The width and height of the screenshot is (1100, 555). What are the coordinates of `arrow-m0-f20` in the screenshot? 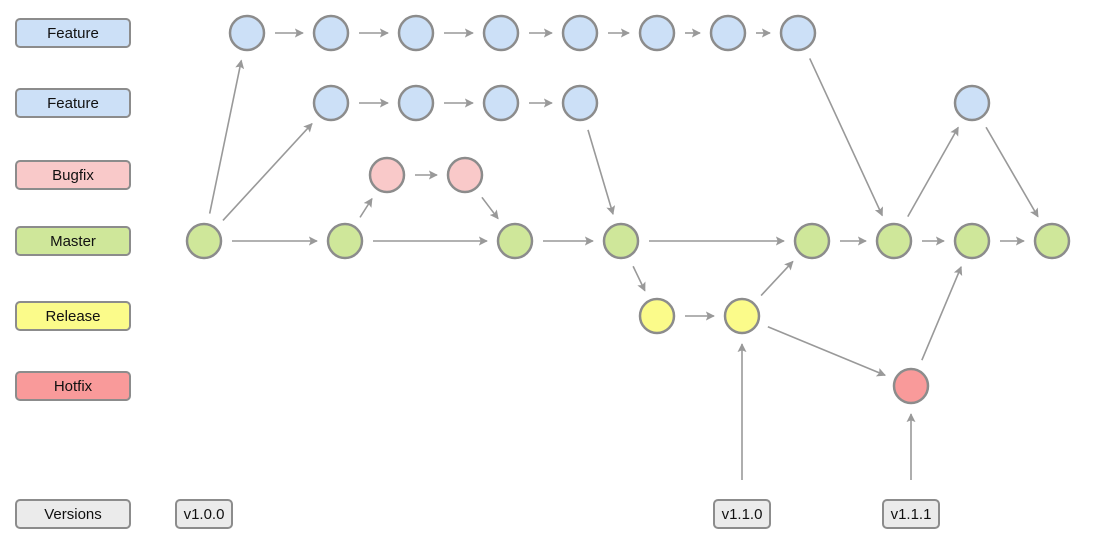 It's located at (267, 171).